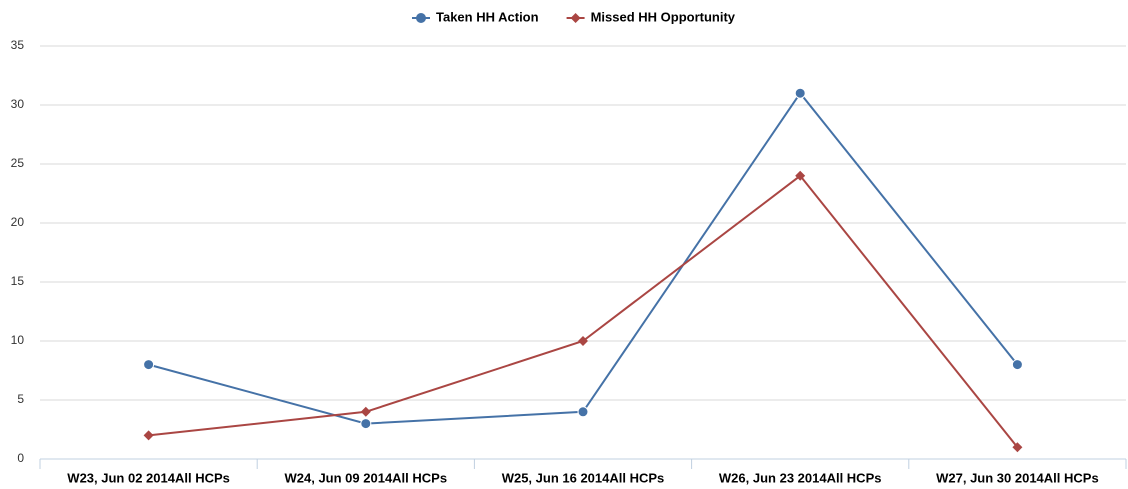 This screenshot has width=1128, height=489. I want to click on x-tick-label: W26, Jun 23 2014All HCPs, so click(800, 477).